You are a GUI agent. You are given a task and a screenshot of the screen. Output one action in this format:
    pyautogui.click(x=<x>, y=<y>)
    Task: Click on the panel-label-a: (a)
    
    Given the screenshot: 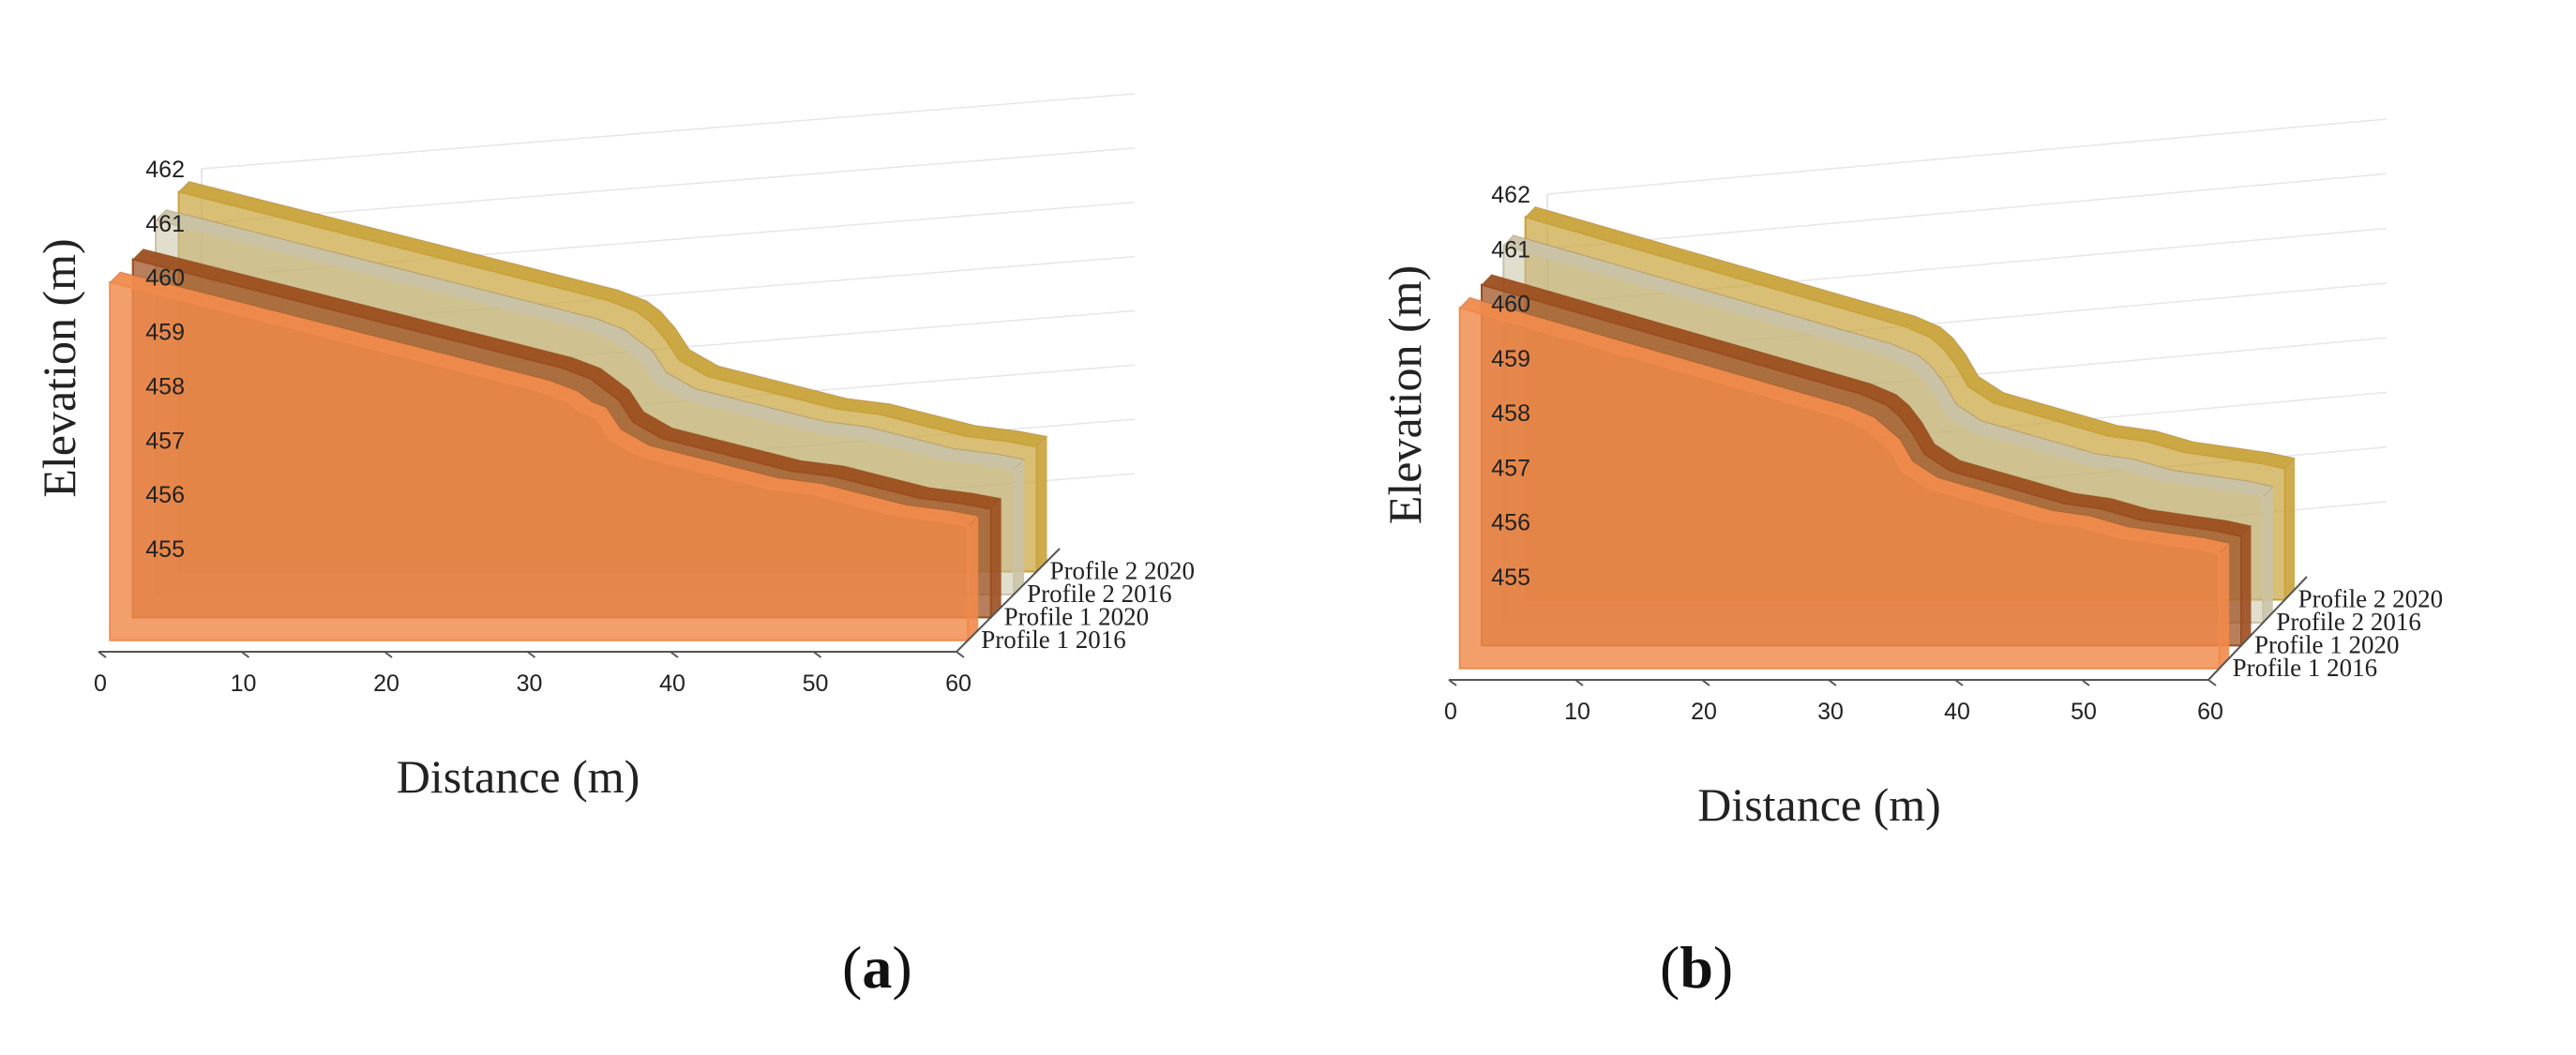 What is the action you would take?
    pyautogui.click(x=877, y=968)
    